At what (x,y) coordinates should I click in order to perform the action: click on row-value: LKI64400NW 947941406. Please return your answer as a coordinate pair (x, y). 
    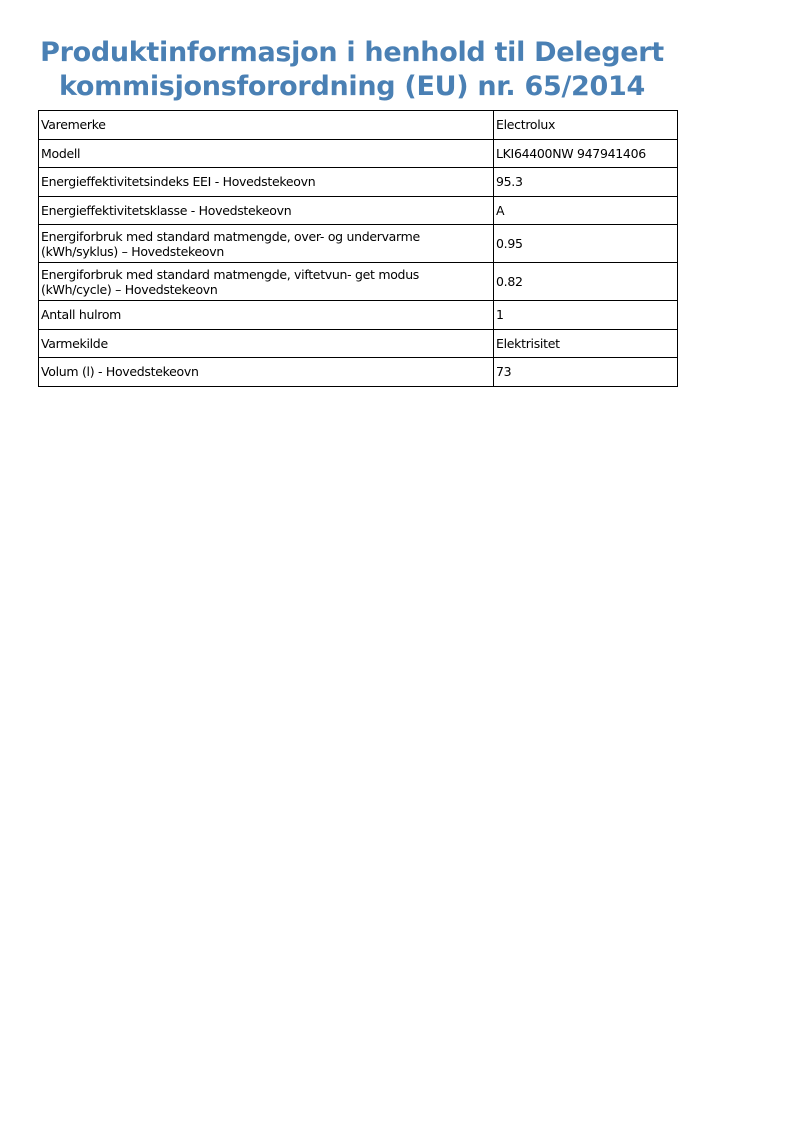
    Looking at the image, I should click on (585, 153).